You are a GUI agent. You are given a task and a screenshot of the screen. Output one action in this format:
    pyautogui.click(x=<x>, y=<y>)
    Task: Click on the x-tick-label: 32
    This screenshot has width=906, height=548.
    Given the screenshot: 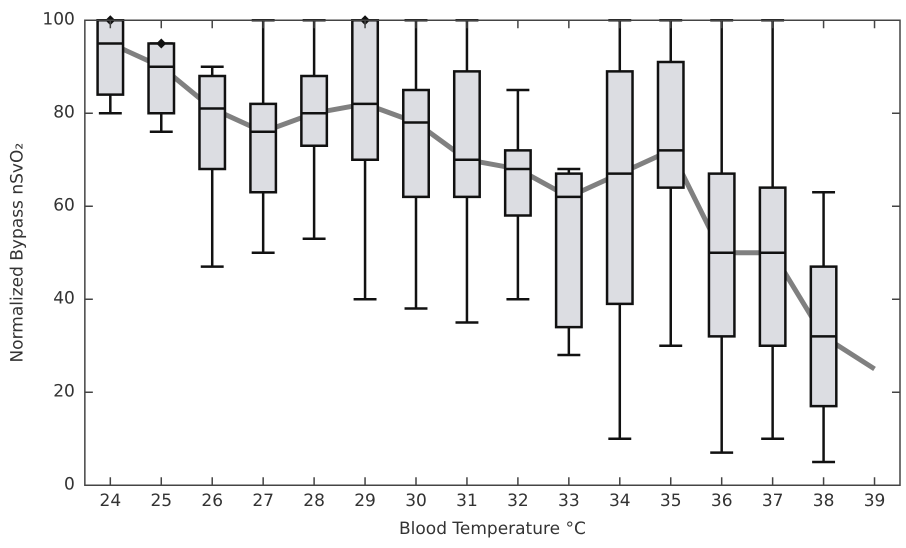 What is the action you would take?
    pyautogui.click(x=518, y=500)
    